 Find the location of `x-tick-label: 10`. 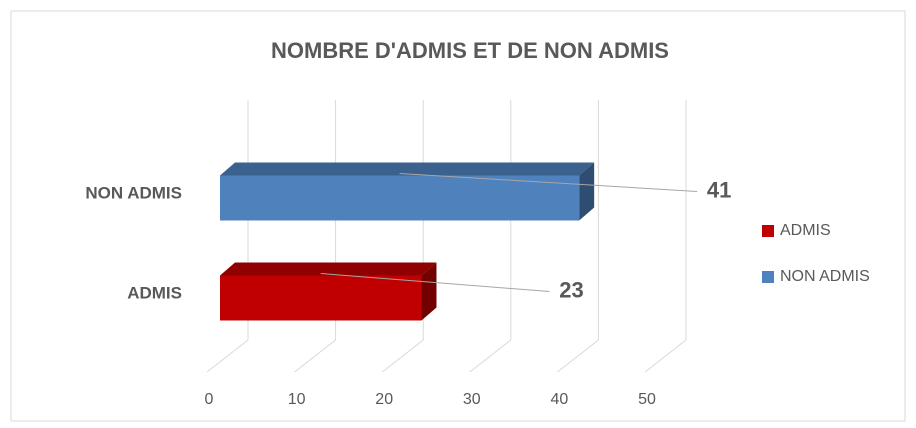

x-tick-label: 10 is located at coordinates (297, 399).